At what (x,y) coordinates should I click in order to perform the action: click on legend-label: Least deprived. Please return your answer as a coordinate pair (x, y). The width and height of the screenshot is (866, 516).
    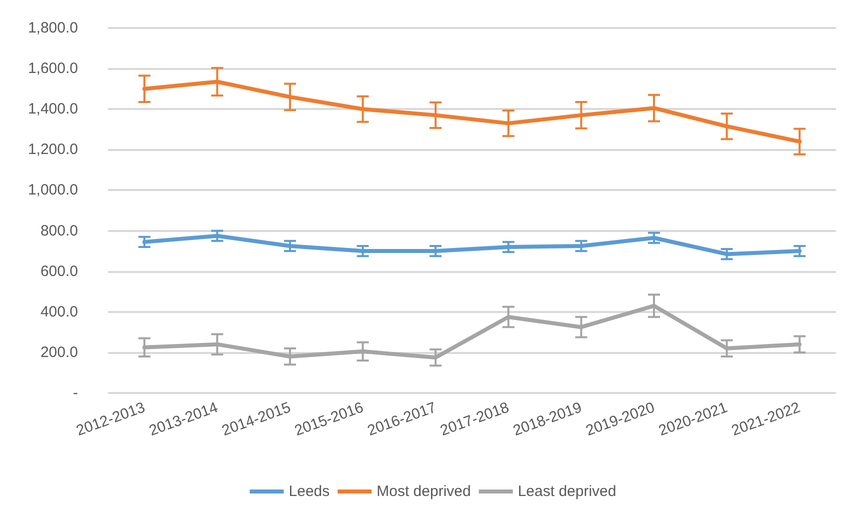
    Looking at the image, I should click on (567, 491).